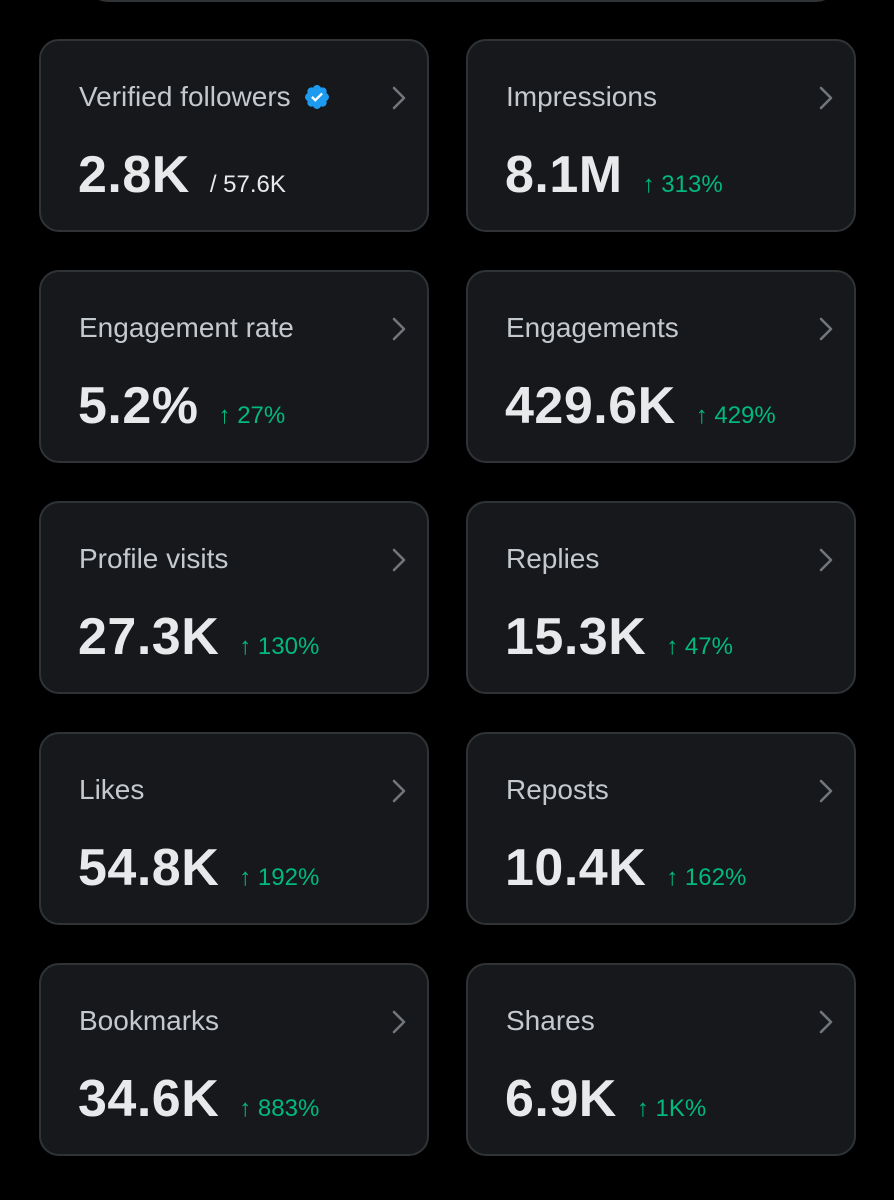 This screenshot has height=1200, width=894. I want to click on metric-value: 5.2%, so click(138, 406).